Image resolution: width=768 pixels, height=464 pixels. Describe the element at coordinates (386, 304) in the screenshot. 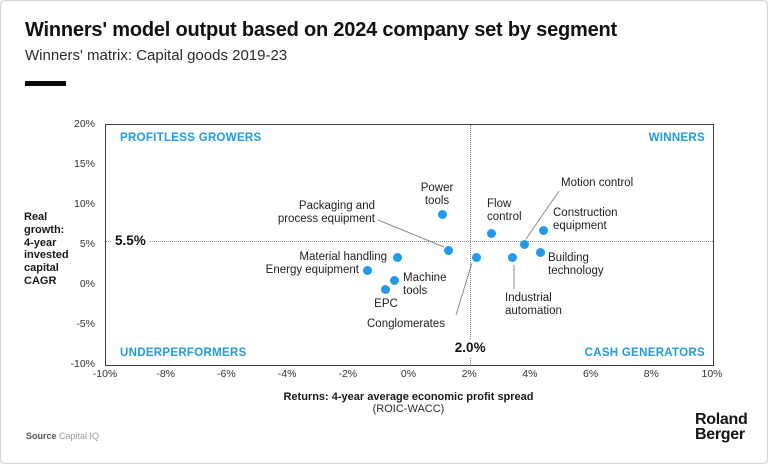

I see `point-label-epc: EPC` at that location.